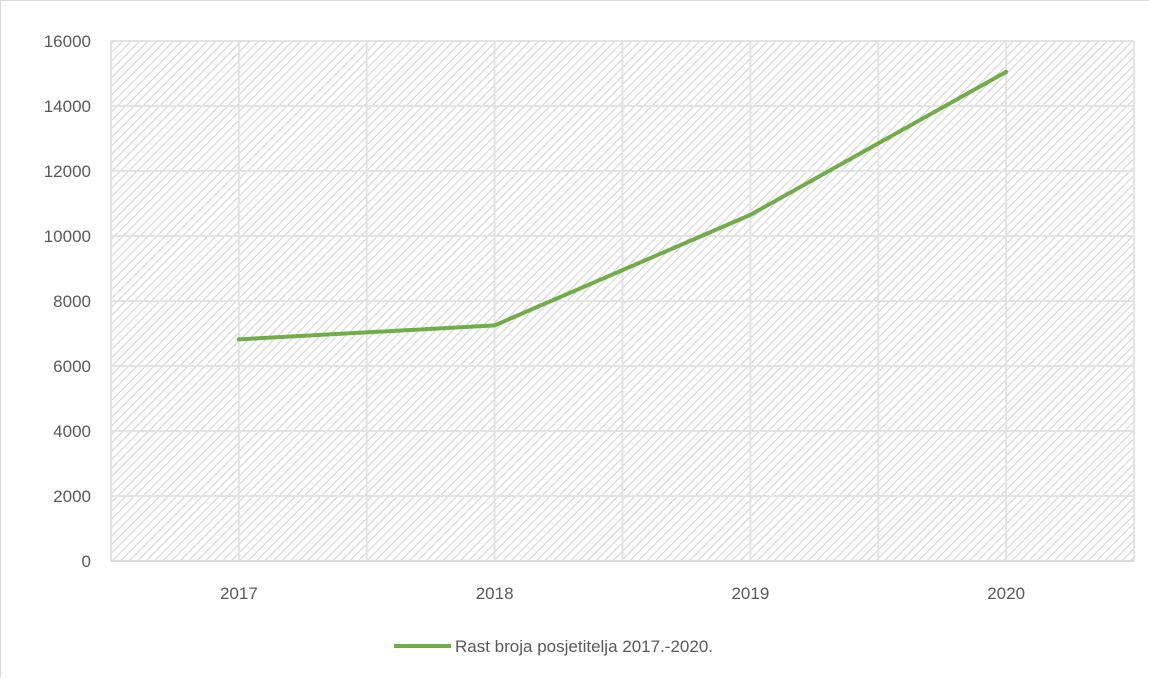 The height and width of the screenshot is (678, 1149). Describe the element at coordinates (72, 301) in the screenshot. I see `y-tick-label: 8000` at that location.